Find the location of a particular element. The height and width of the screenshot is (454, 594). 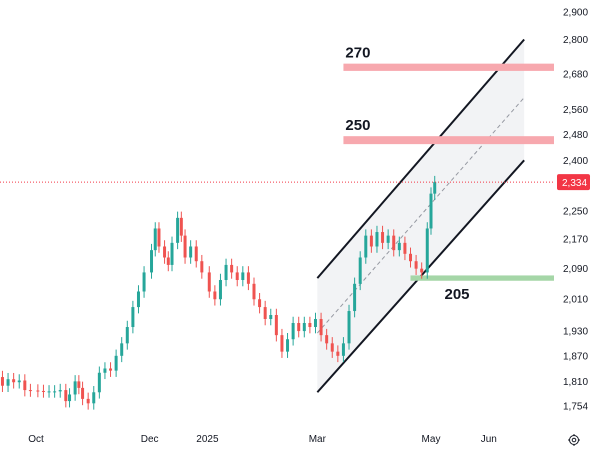

current-price-label: 2,334 is located at coordinates (574, 183).